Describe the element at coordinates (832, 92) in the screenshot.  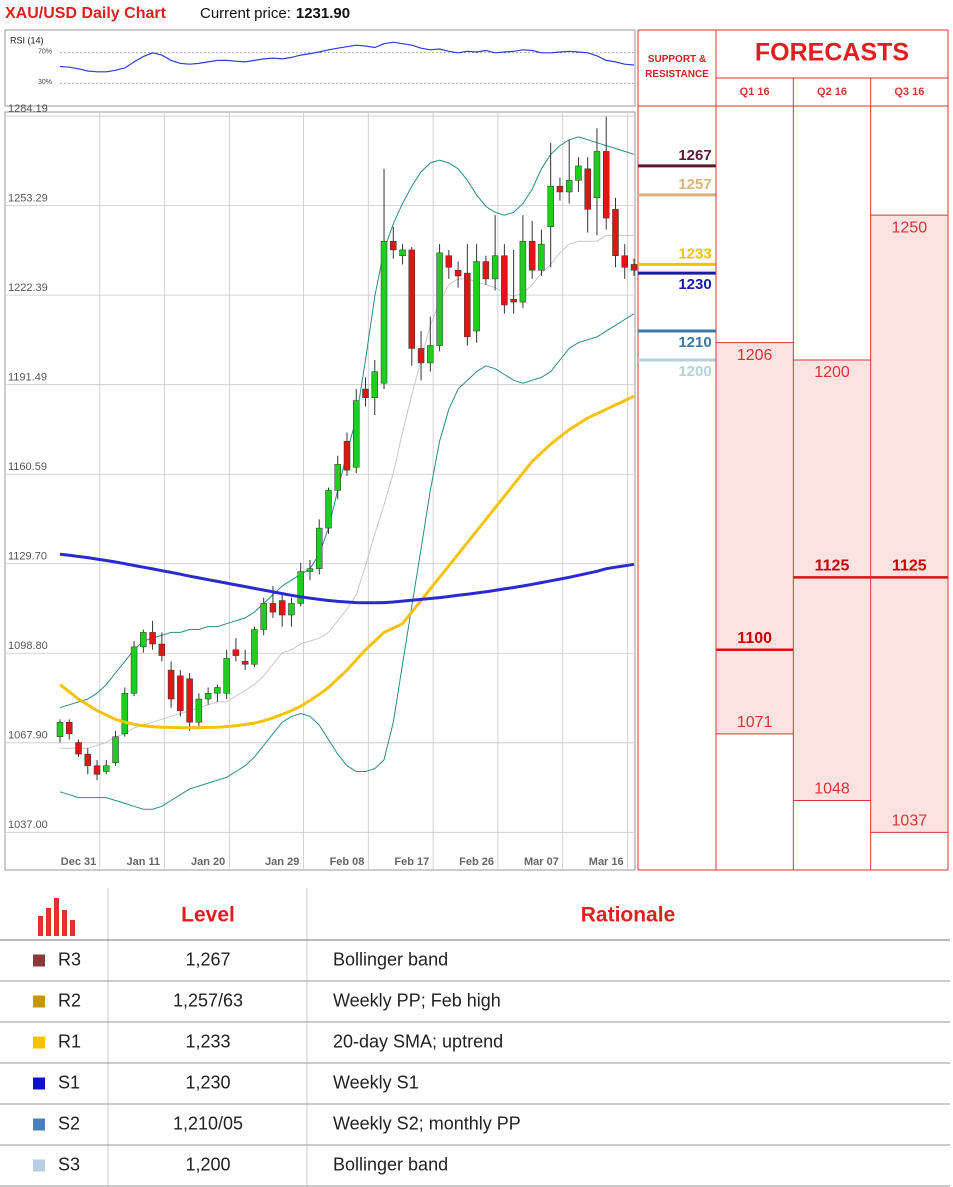
I see `forecast-column-label: Q2 16` at that location.